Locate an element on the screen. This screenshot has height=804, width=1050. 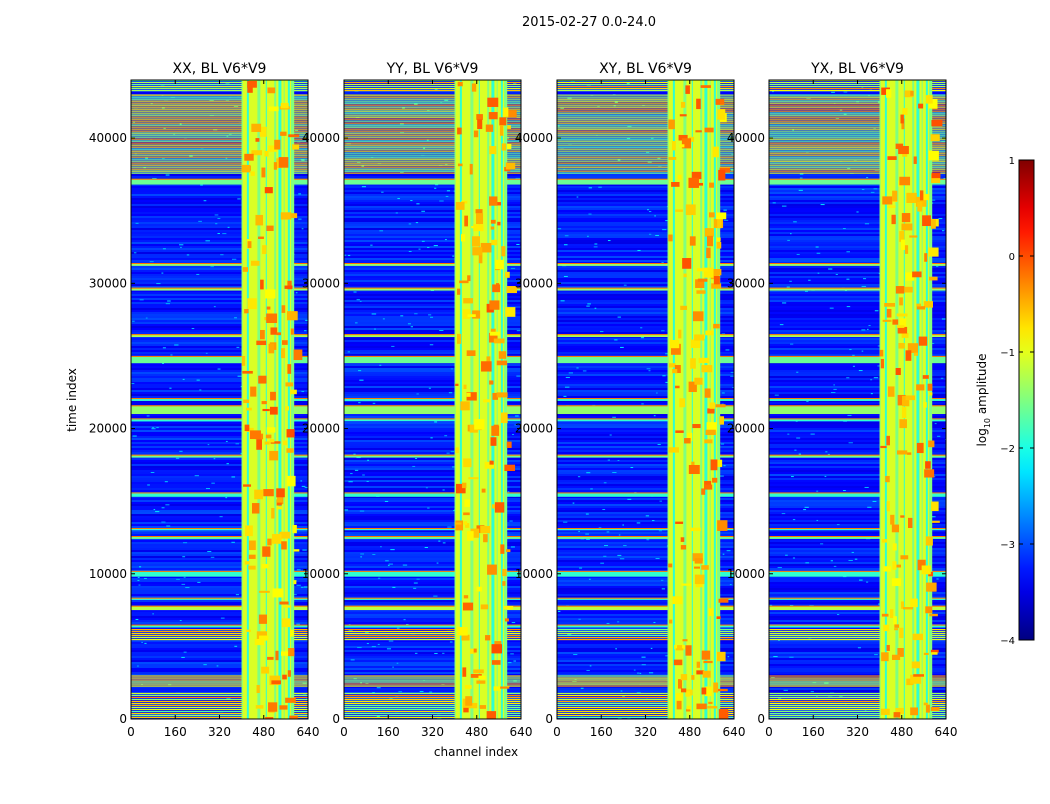
colorbar-tick-label: −4 is located at coordinates (1007, 641).